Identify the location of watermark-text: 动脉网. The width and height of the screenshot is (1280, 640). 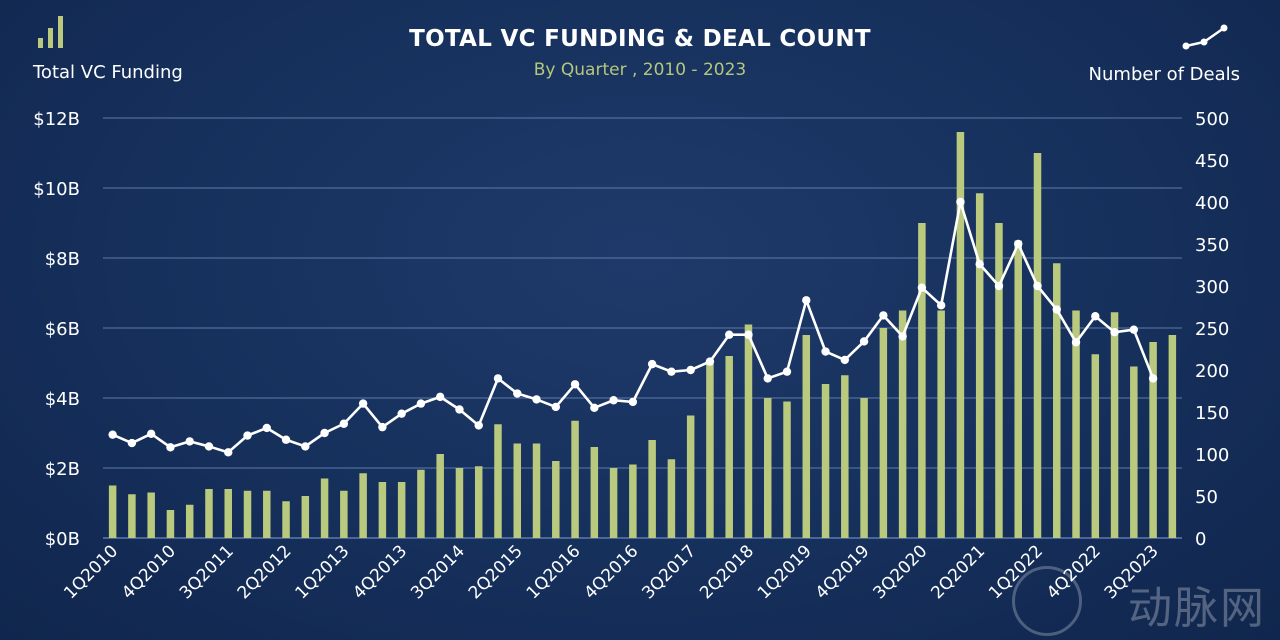
(1197, 608).